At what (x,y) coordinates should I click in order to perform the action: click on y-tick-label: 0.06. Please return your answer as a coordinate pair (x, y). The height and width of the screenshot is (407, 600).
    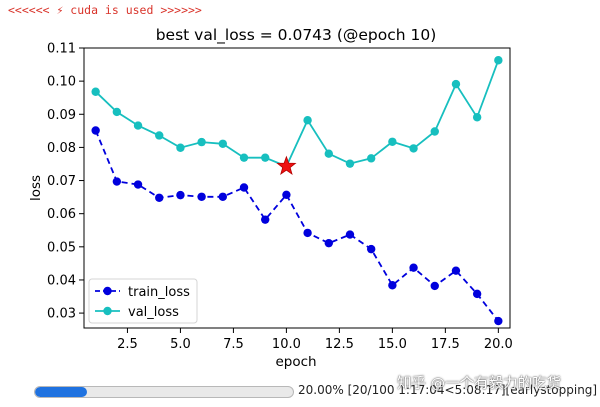
    Looking at the image, I should click on (61, 214).